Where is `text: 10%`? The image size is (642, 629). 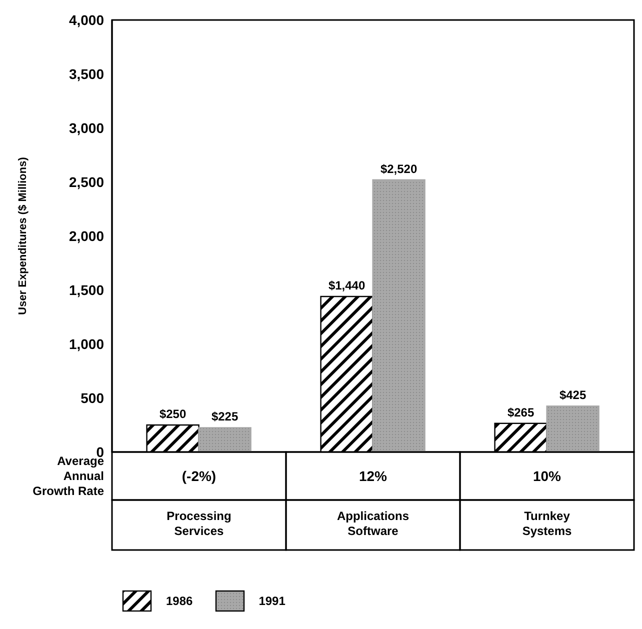 text: 10% is located at coordinates (547, 476).